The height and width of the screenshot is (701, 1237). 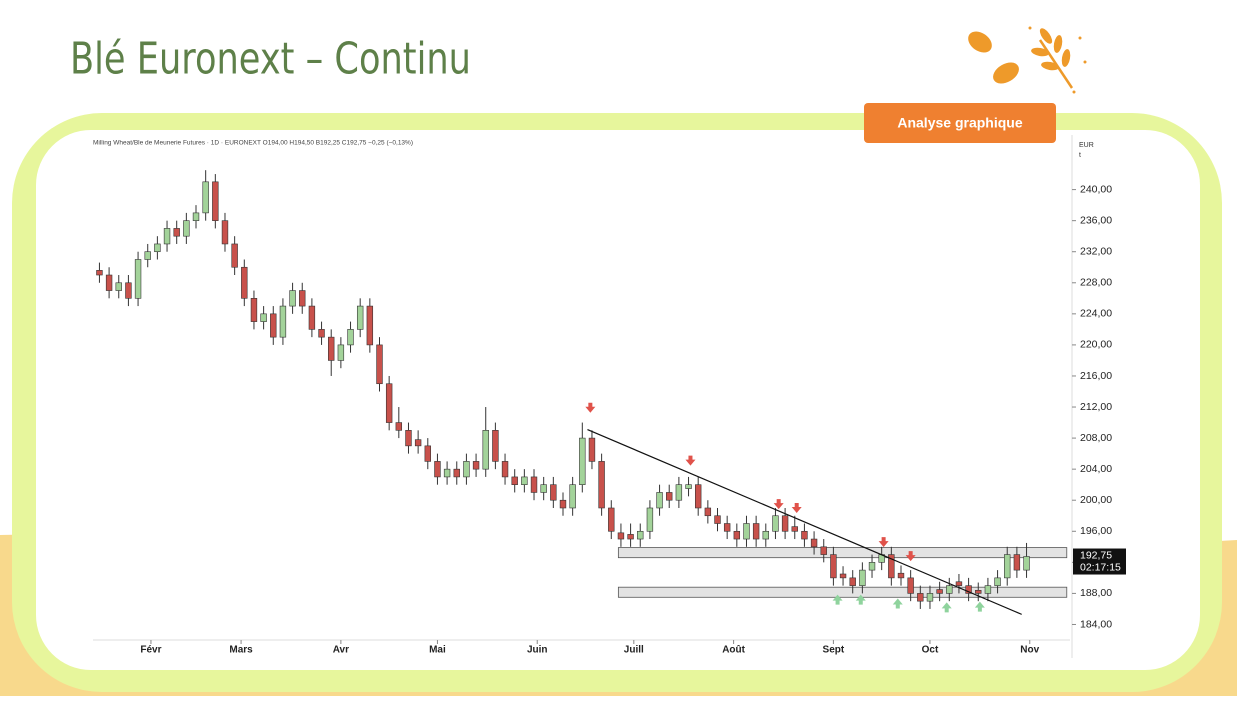 What do you see at coordinates (1096, 314) in the screenshot?
I see `y-tick-label: 224,00` at bounding box center [1096, 314].